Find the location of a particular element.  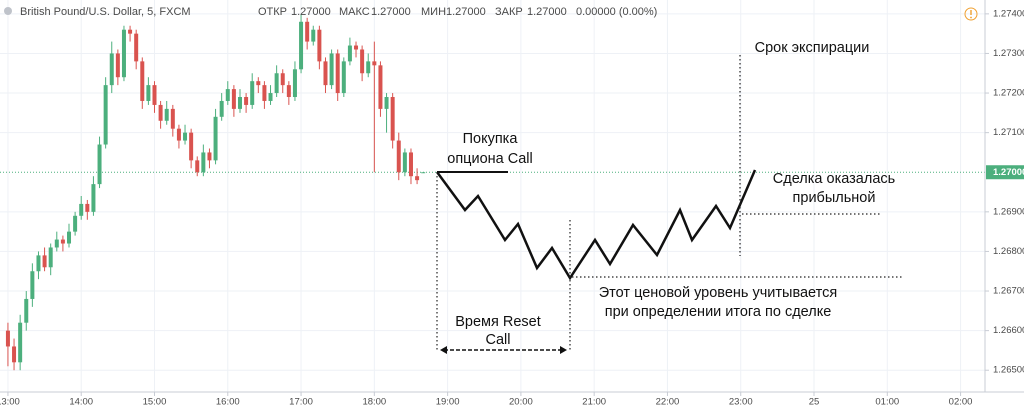

x-tick-label: 19:00 is located at coordinates (448, 402).